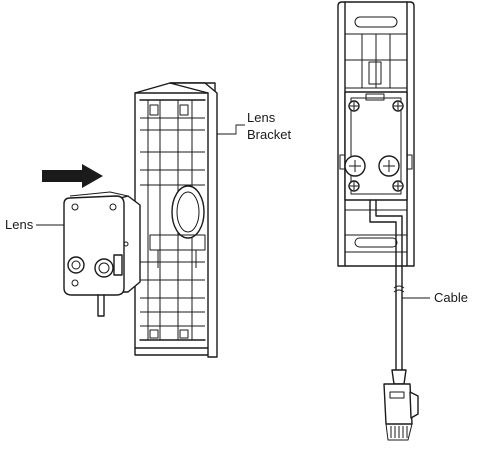 Image resolution: width=481 pixels, height=452 pixels. What do you see at coordinates (72, 176) in the screenshot?
I see `arrow-right-icon` at bounding box center [72, 176].